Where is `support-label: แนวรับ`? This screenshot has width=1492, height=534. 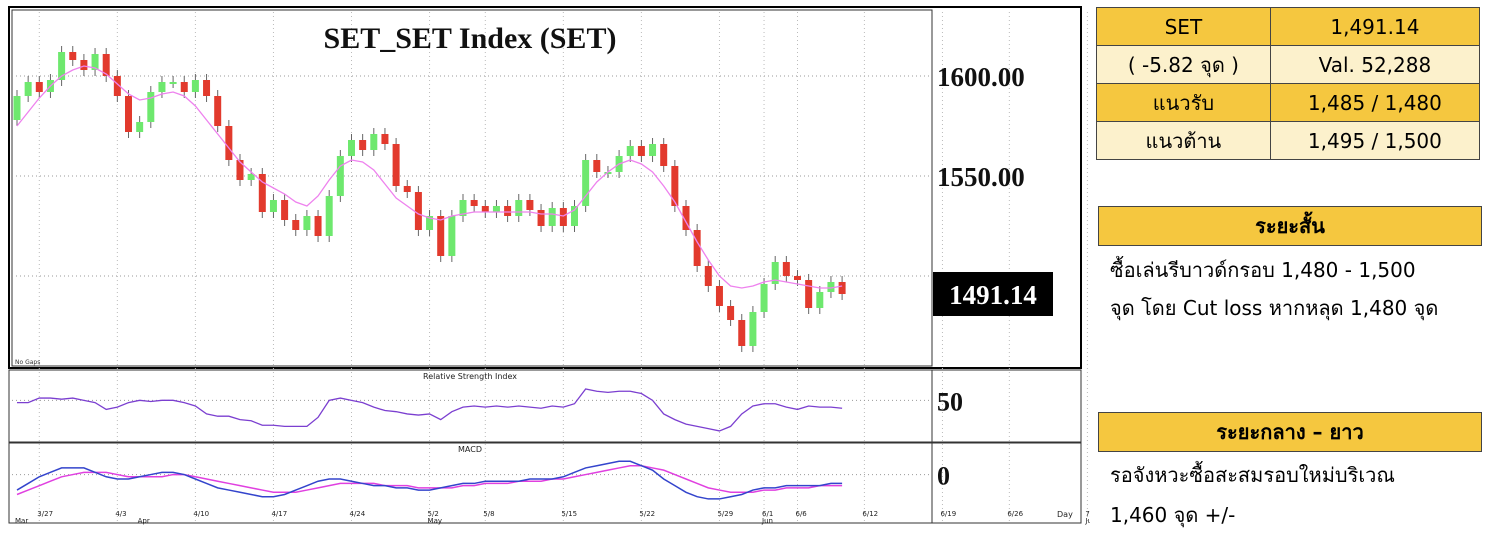 support-label: แนวรับ is located at coordinates (1183, 102).